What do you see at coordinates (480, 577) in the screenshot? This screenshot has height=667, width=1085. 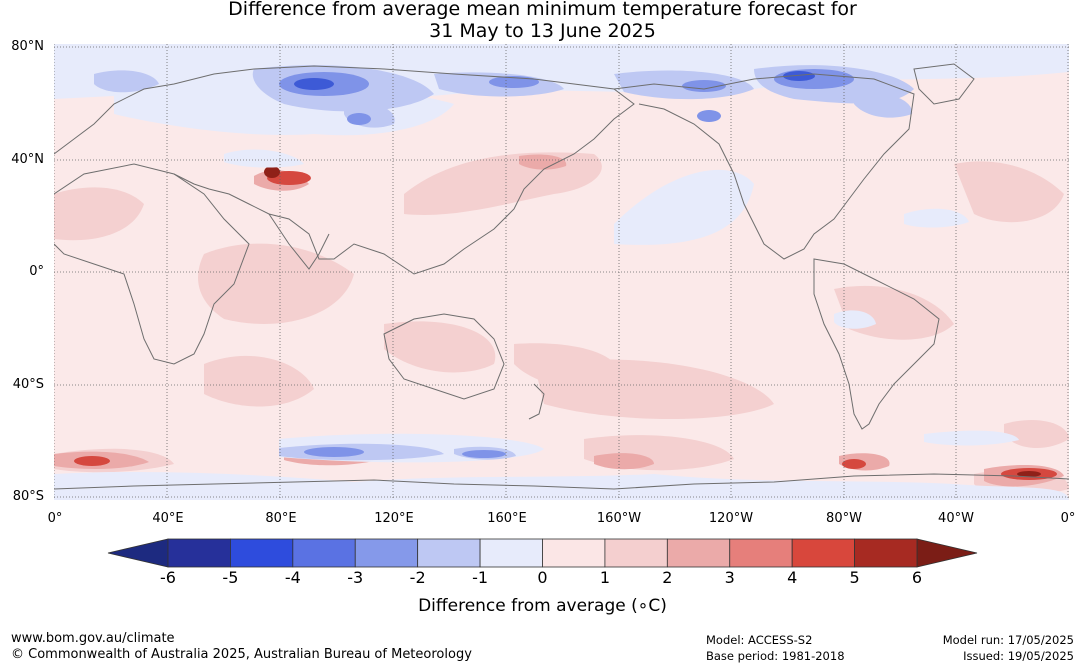 I see `colorbar-tick: -1` at bounding box center [480, 577].